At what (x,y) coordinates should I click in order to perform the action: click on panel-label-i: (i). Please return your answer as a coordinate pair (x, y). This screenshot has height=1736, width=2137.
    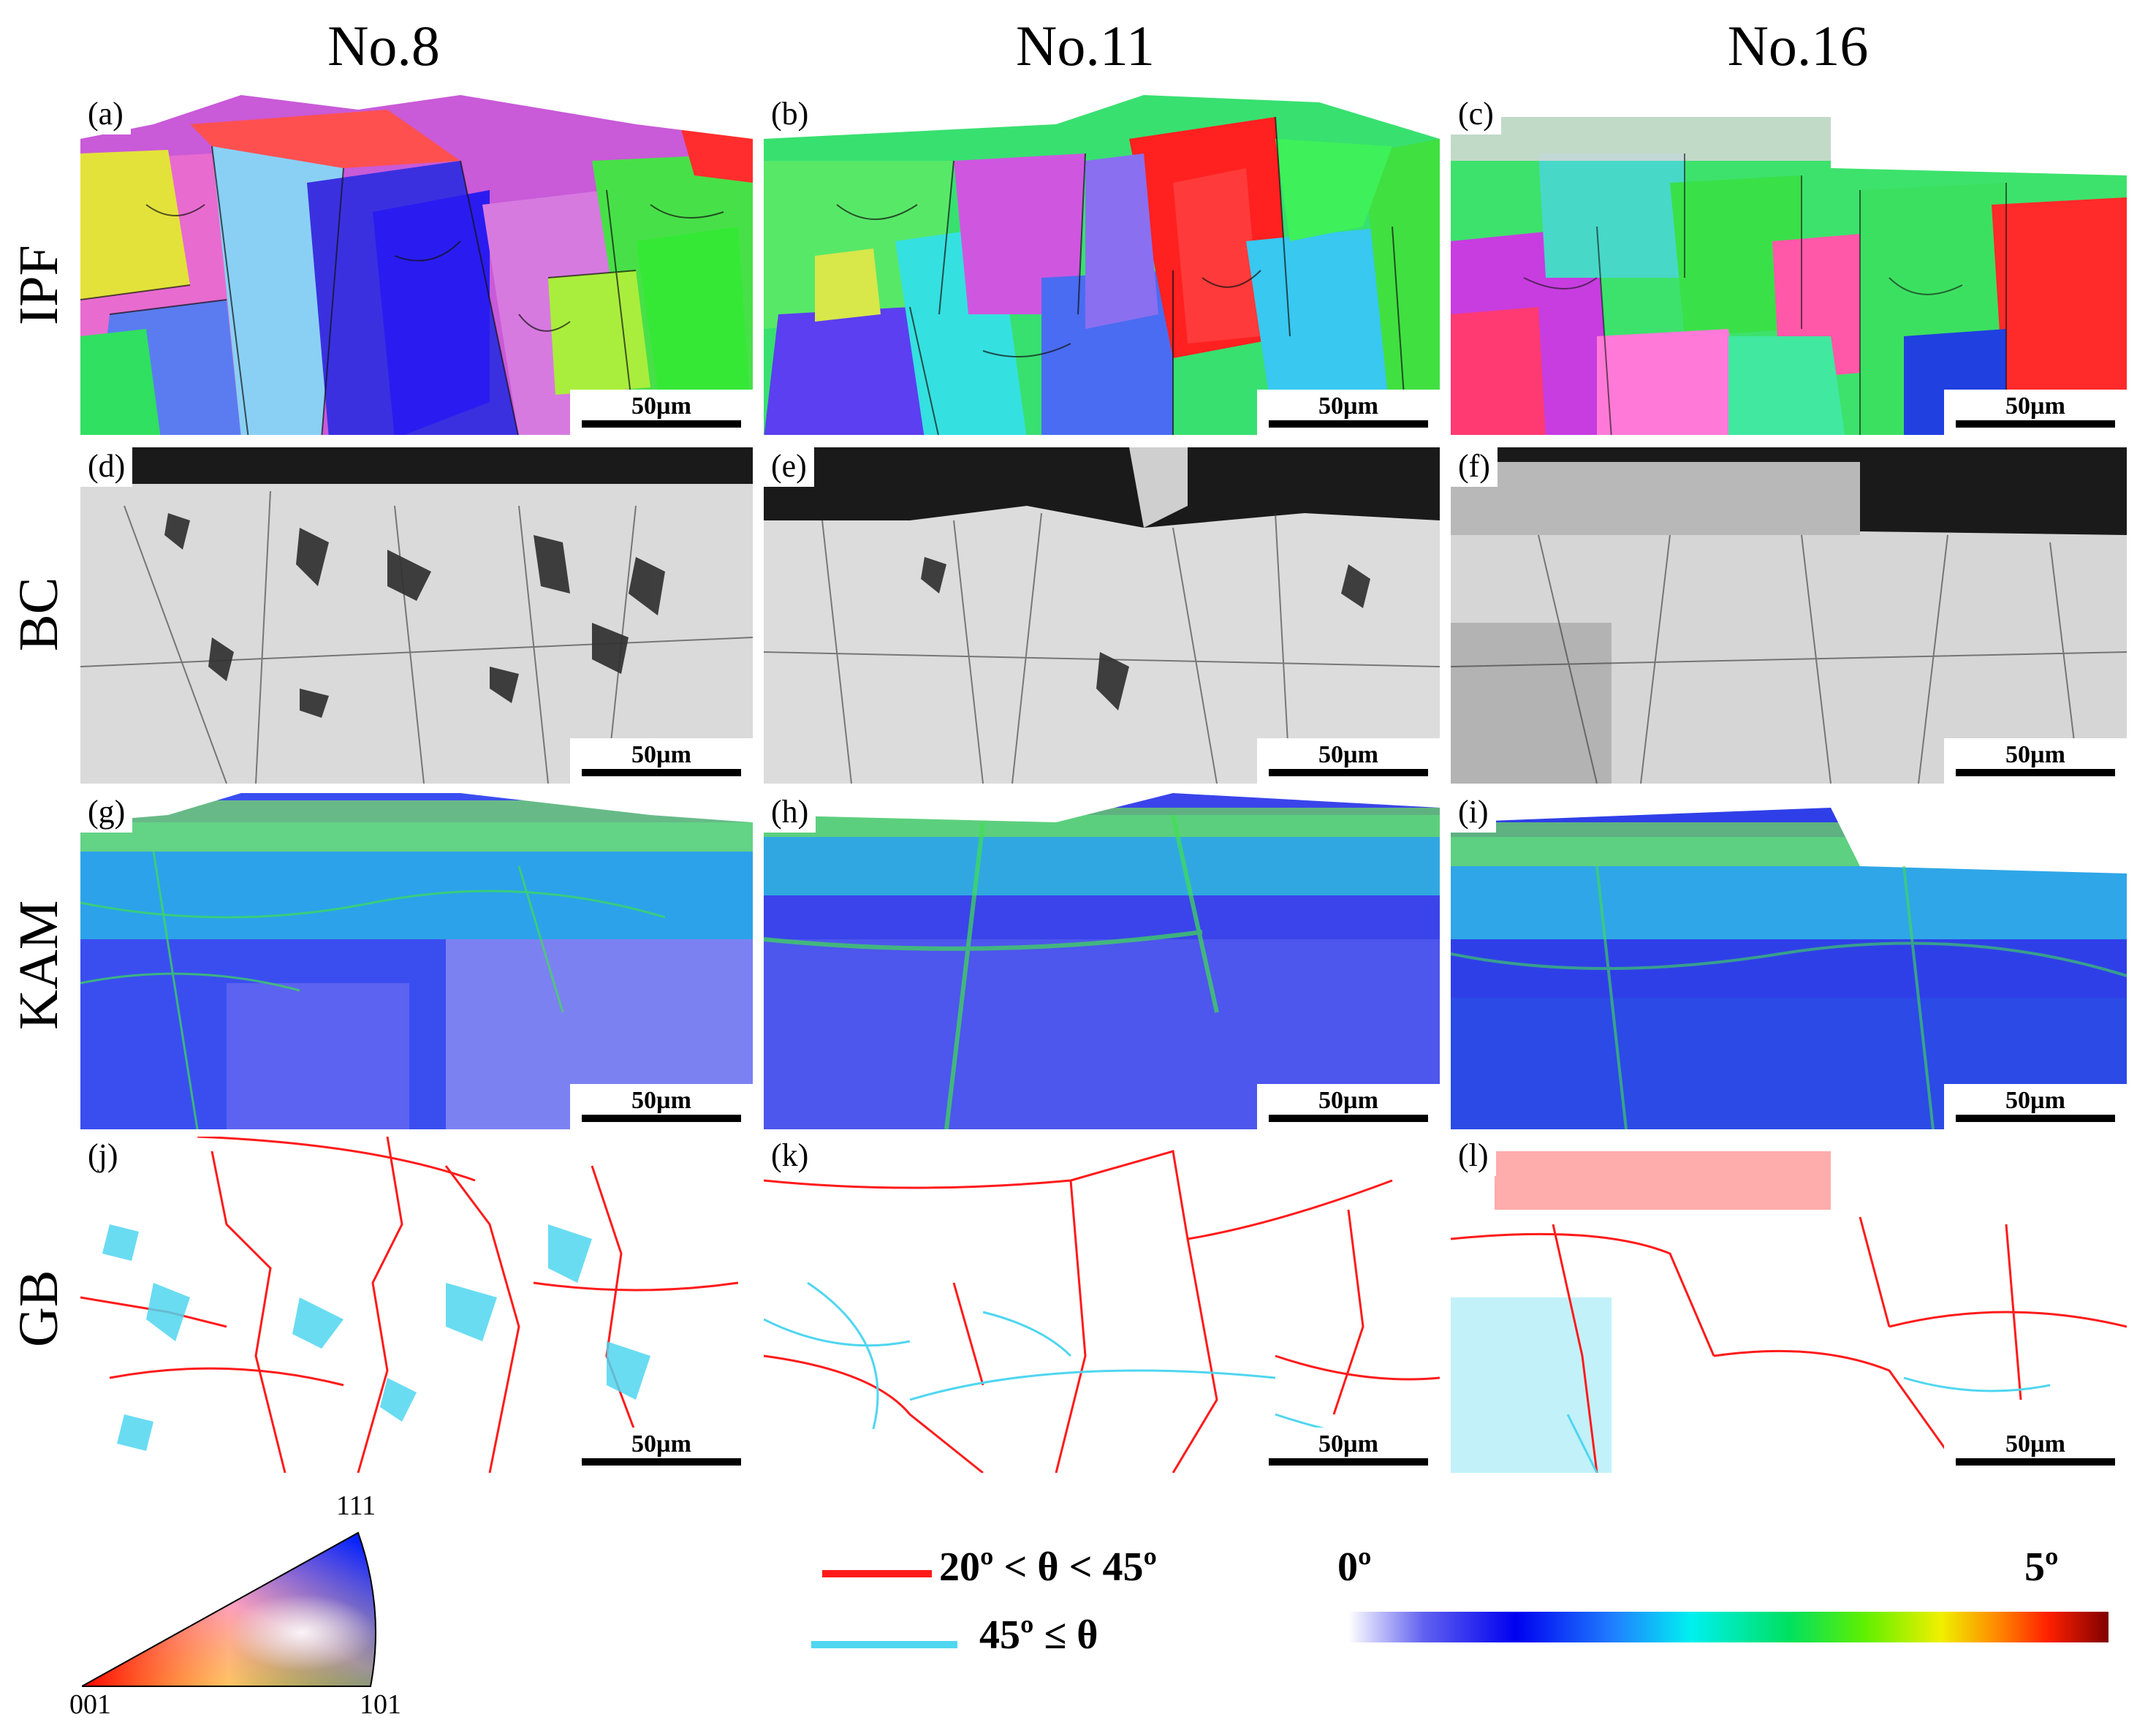
    Looking at the image, I should click on (1473, 813).